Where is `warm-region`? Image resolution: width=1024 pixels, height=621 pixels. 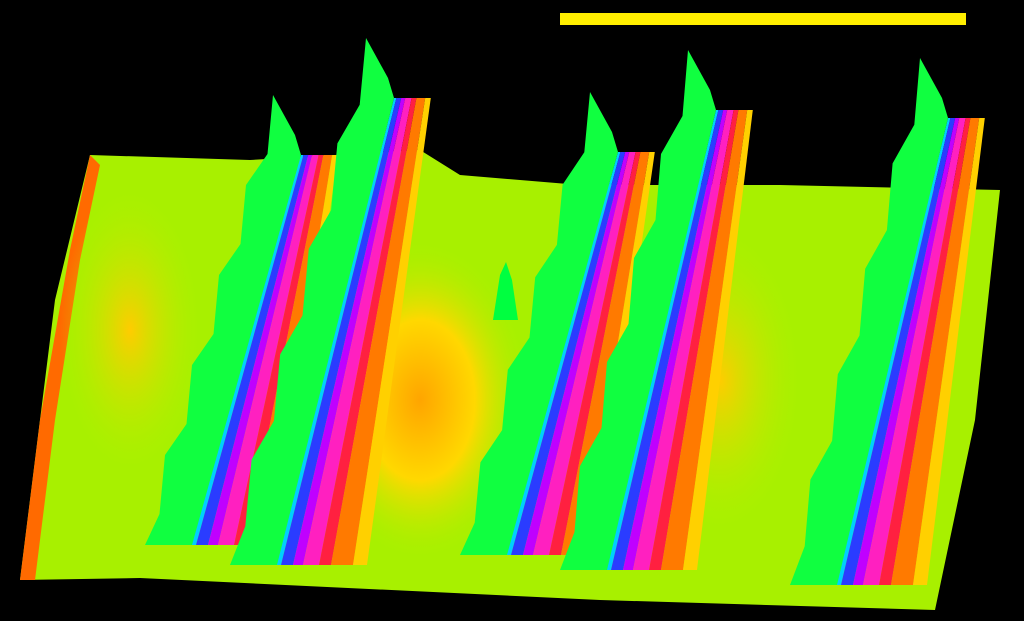 warm-region is located at coordinates (130, 330).